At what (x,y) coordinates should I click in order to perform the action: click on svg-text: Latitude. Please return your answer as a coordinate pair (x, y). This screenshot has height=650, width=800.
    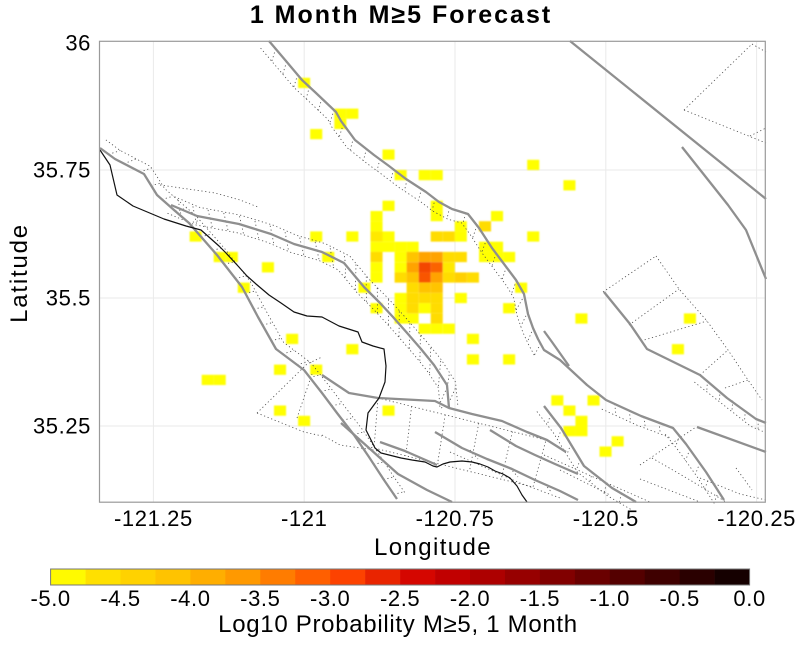
    Looking at the image, I should click on (19, 273).